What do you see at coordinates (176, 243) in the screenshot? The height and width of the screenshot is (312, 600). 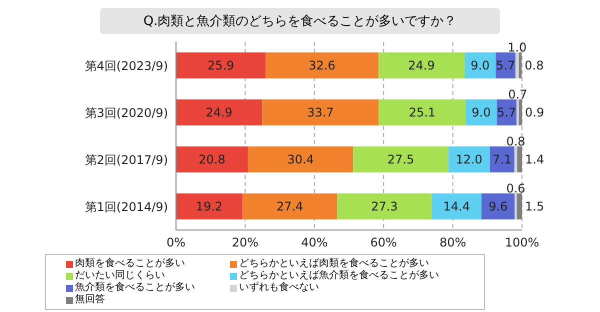 I see `x-tick-label: 0%` at bounding box center [176, 243].